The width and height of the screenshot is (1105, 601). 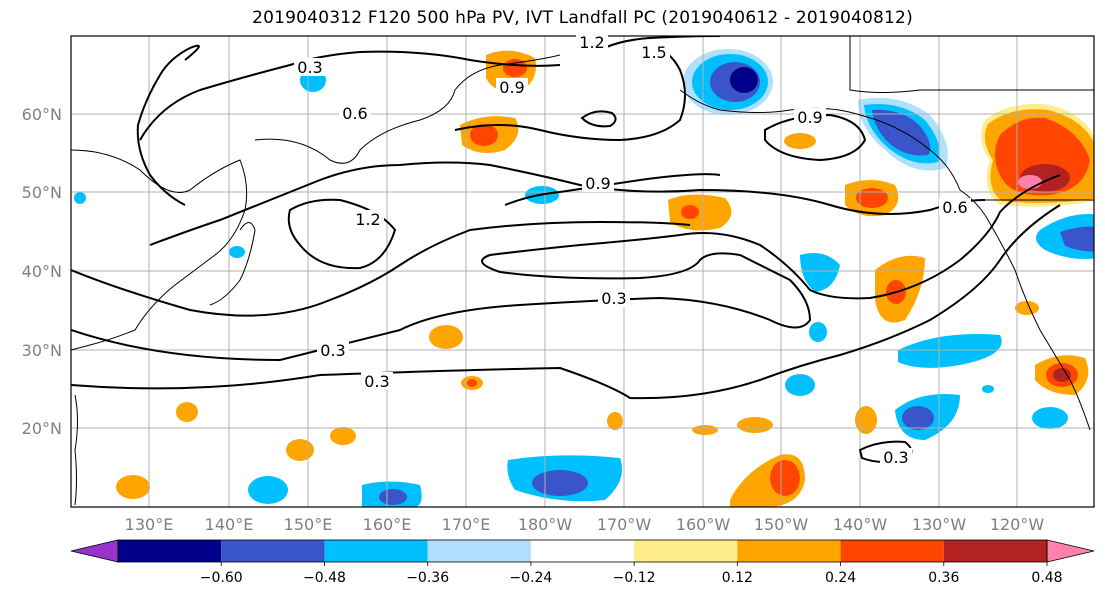 What do you see at coordinates (42, 350) in the screenshot?
I see `lat-label: 30°N` at bounding box center [42, 350].